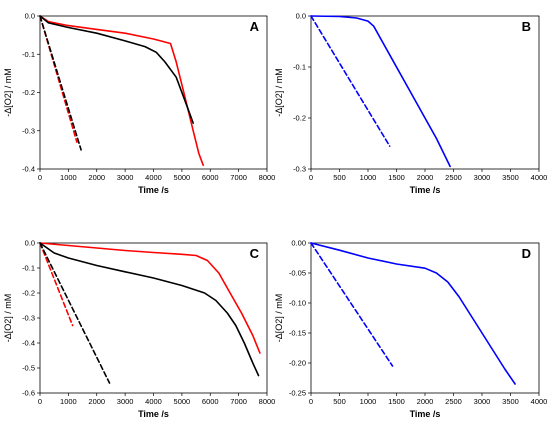 This screenshot has height=434, width=550. Describe the element at coordinates (297, 303) in the screenshot. I see `y-tick-label: -0.10` at that location.